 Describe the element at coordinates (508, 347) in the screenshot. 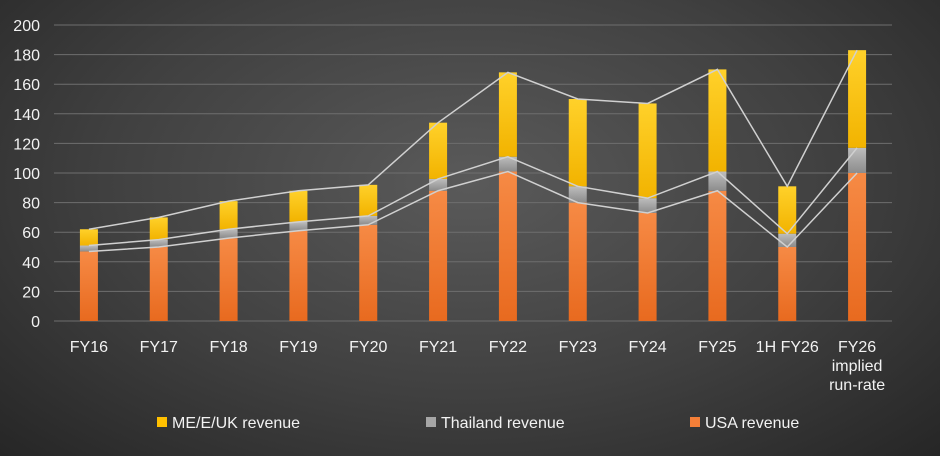

I see `x-tick-label: FY22` at that location.